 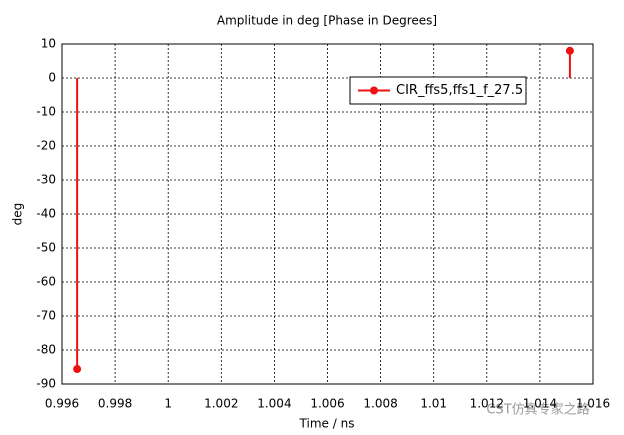 I want to click on legend-label: CIR_ffs5,ffs1_f_27.5, so click(x=459, y=90).